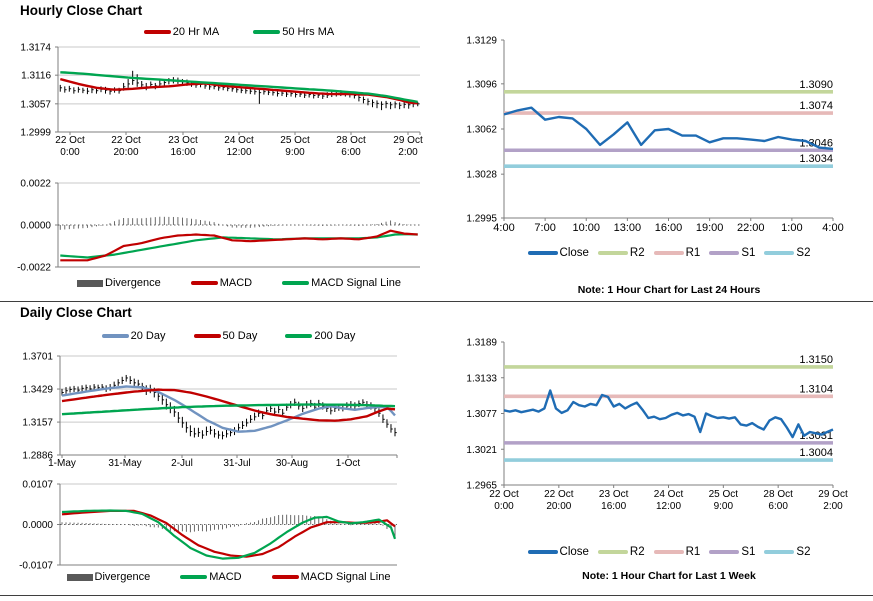 Image resolution: width=873 pixels, height=601 pixels. Describe the element at coordinates (816, 159) in the screenshot. I see `pivot-label-s2: 1.3034` at that location.